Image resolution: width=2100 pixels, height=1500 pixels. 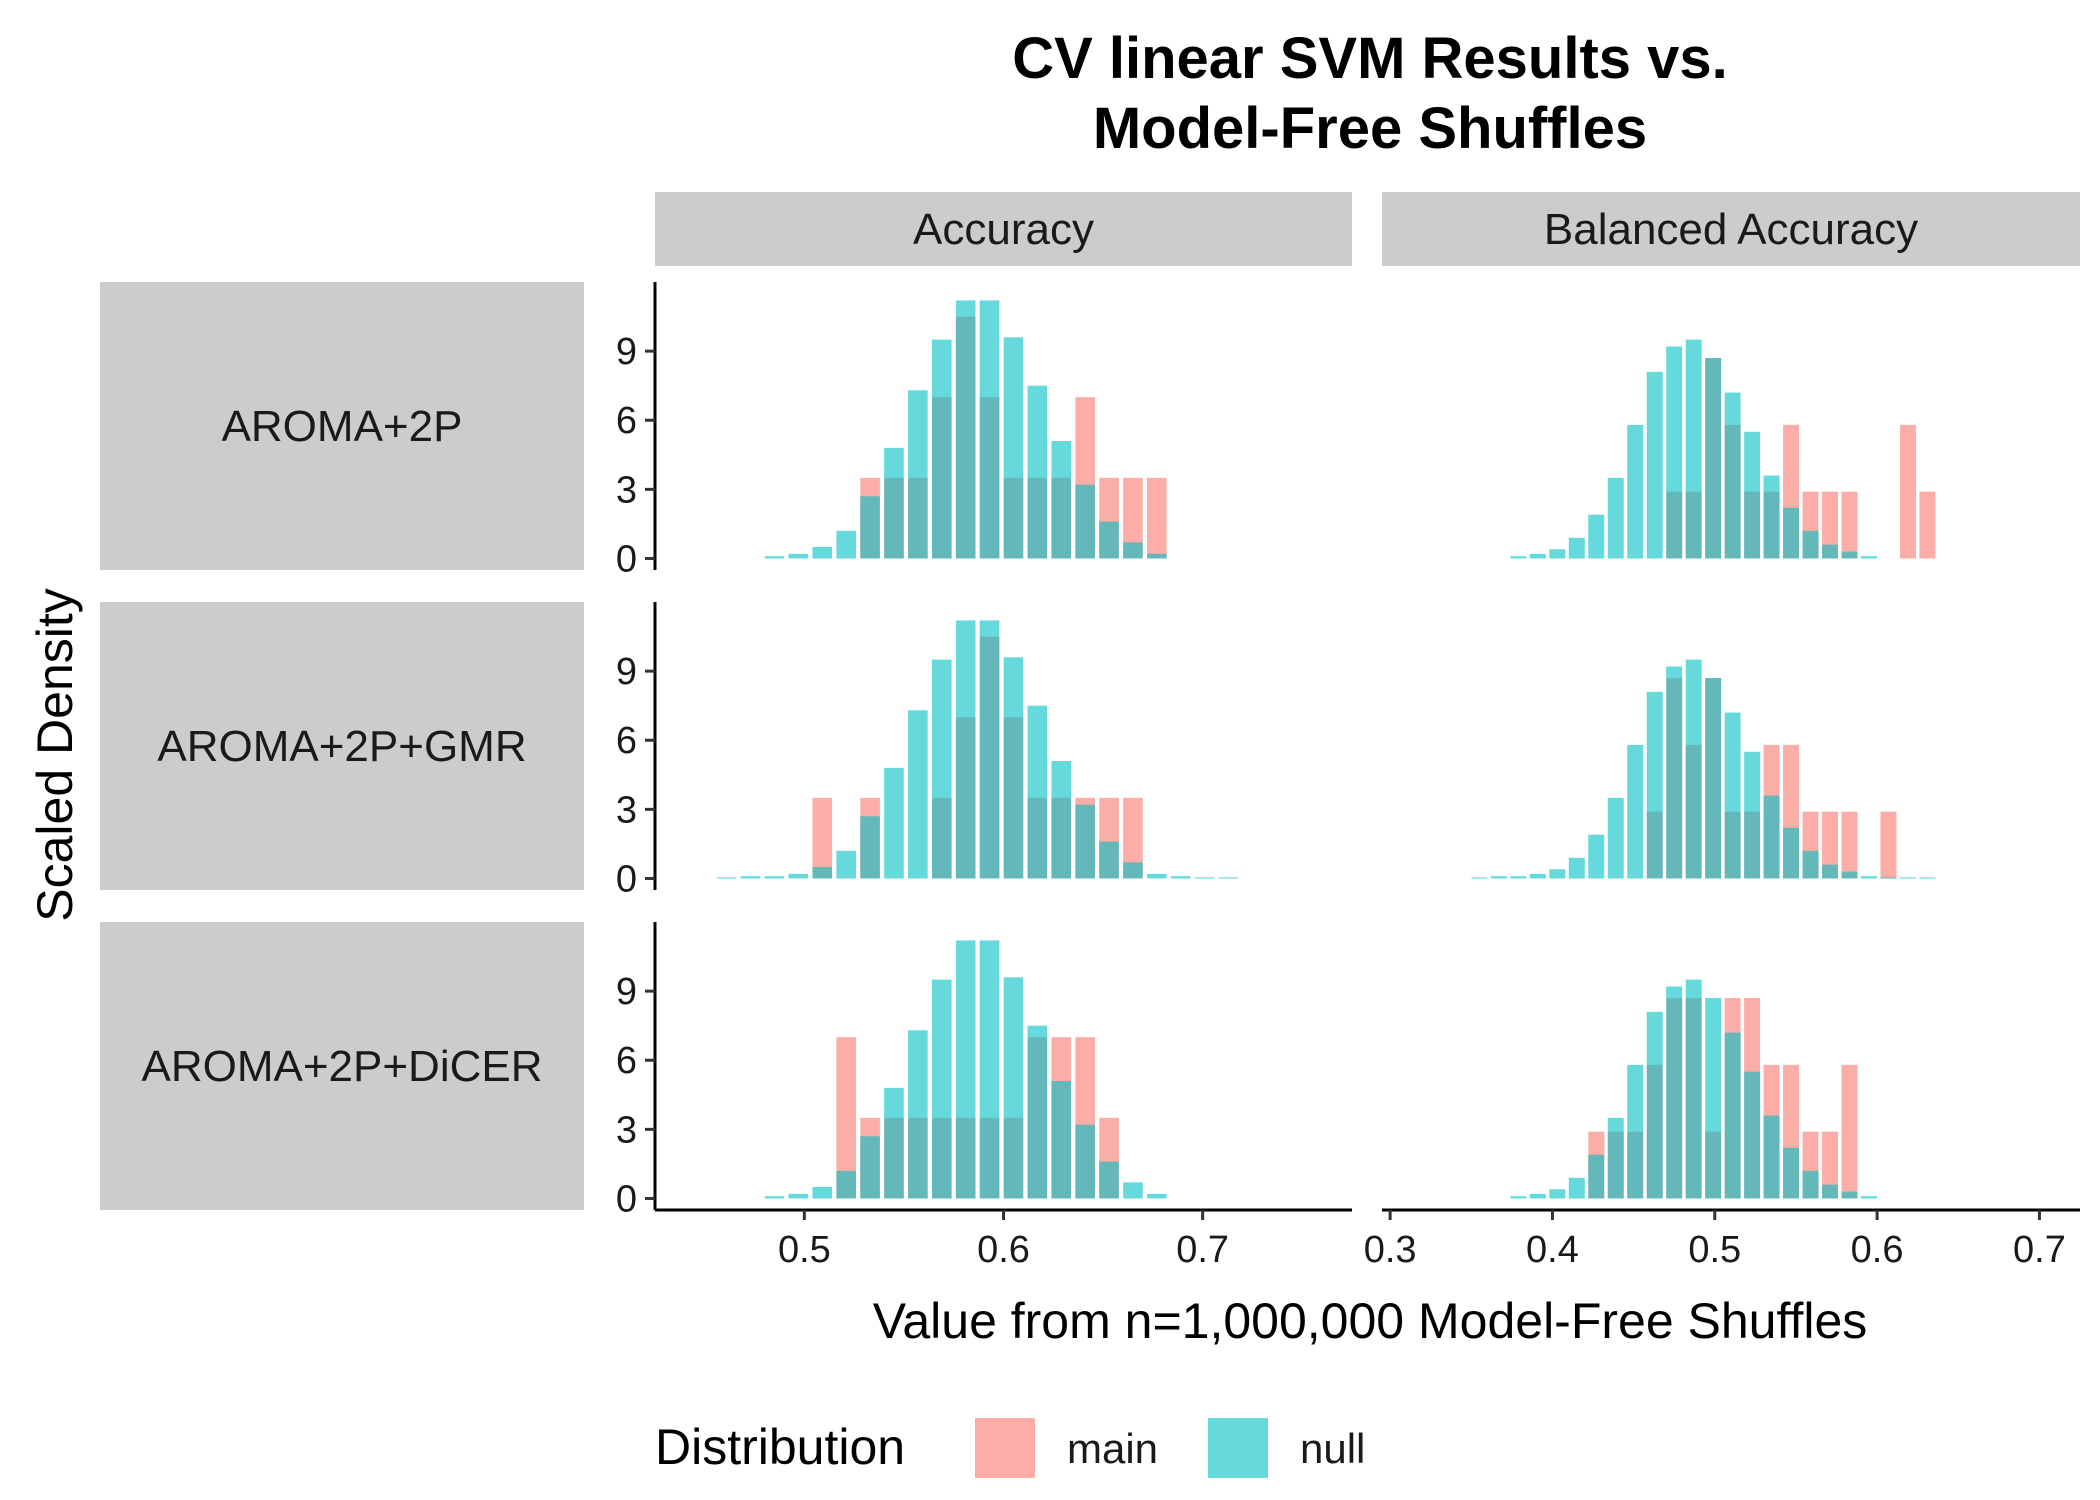 What do you see at coordinates (626, 1130) in the screenshot?
I see `y-tick-label: 3` at bounding box center [626, 1130].